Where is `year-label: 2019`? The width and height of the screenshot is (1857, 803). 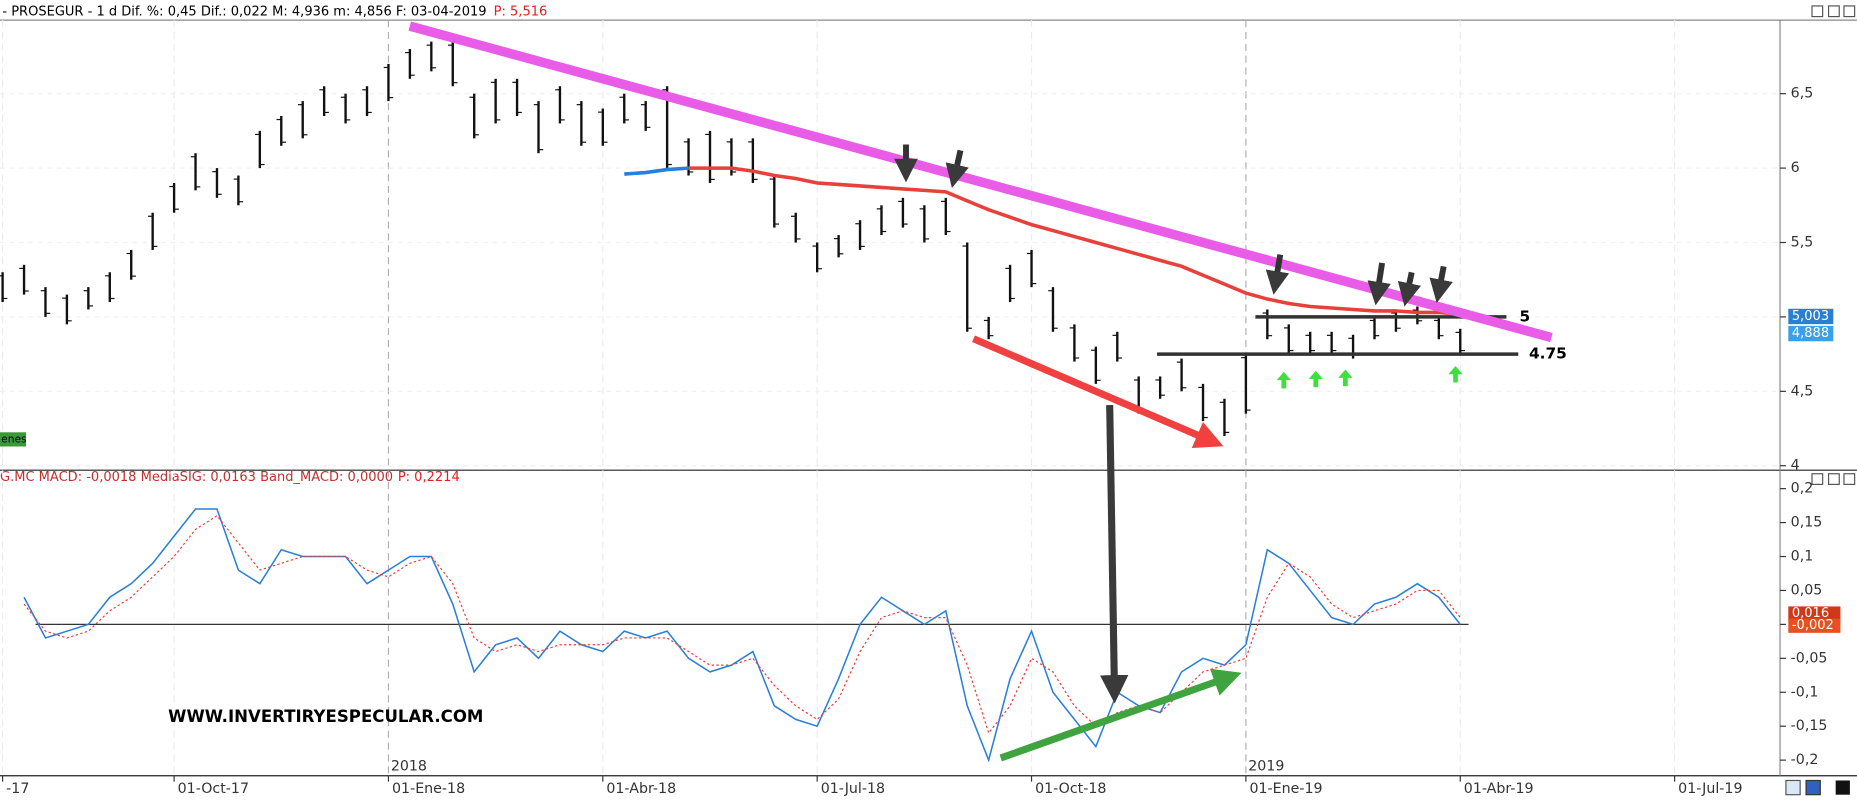 year-label: 2019 is located at coordinates (1266, 766).